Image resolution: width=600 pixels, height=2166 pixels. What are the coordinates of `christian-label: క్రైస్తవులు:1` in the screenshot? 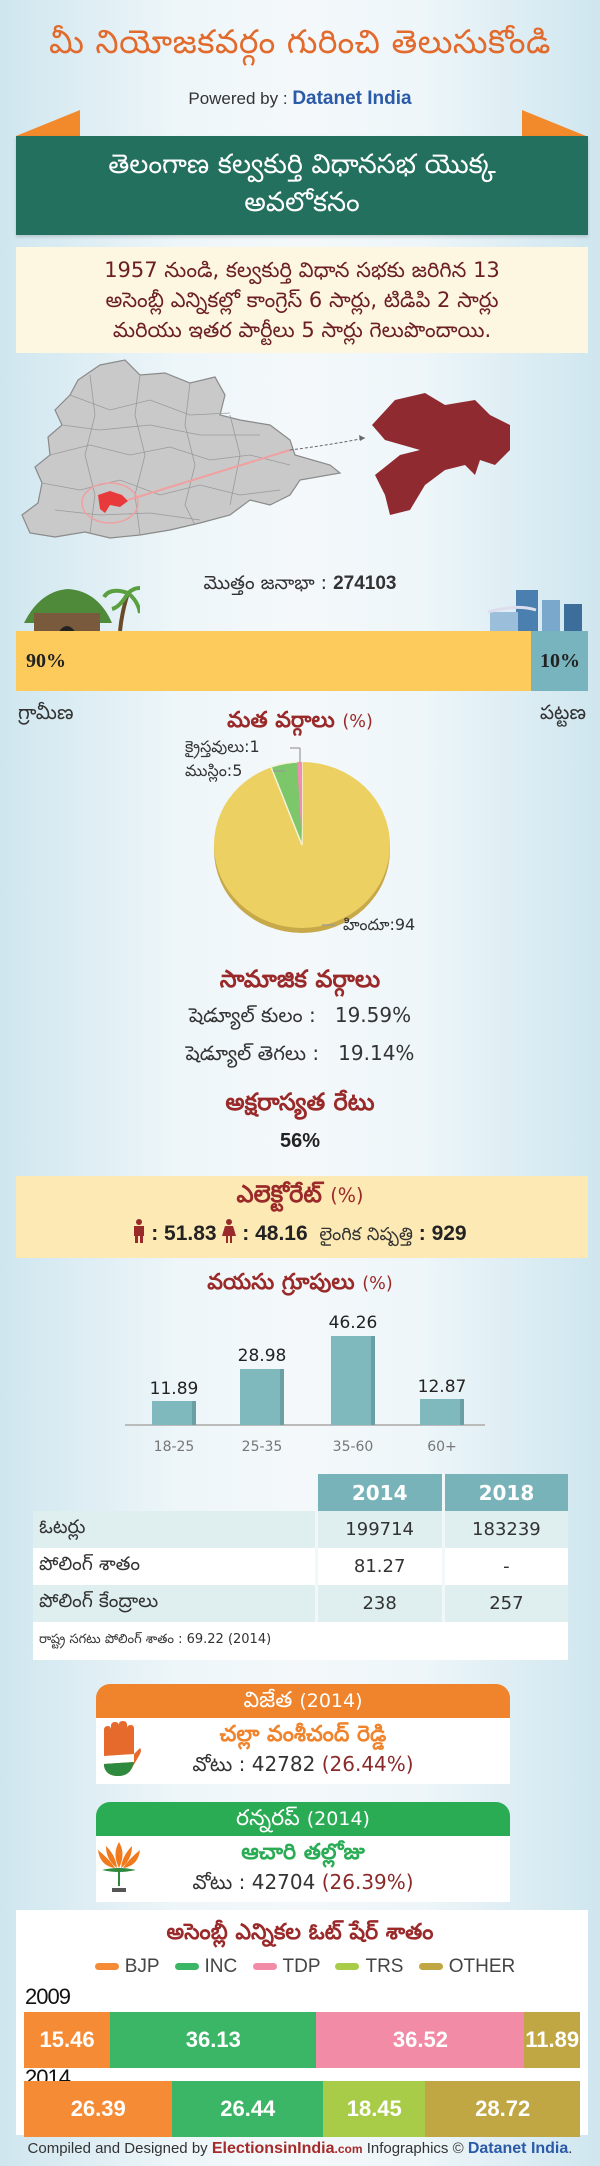 It's located at (222, 746).